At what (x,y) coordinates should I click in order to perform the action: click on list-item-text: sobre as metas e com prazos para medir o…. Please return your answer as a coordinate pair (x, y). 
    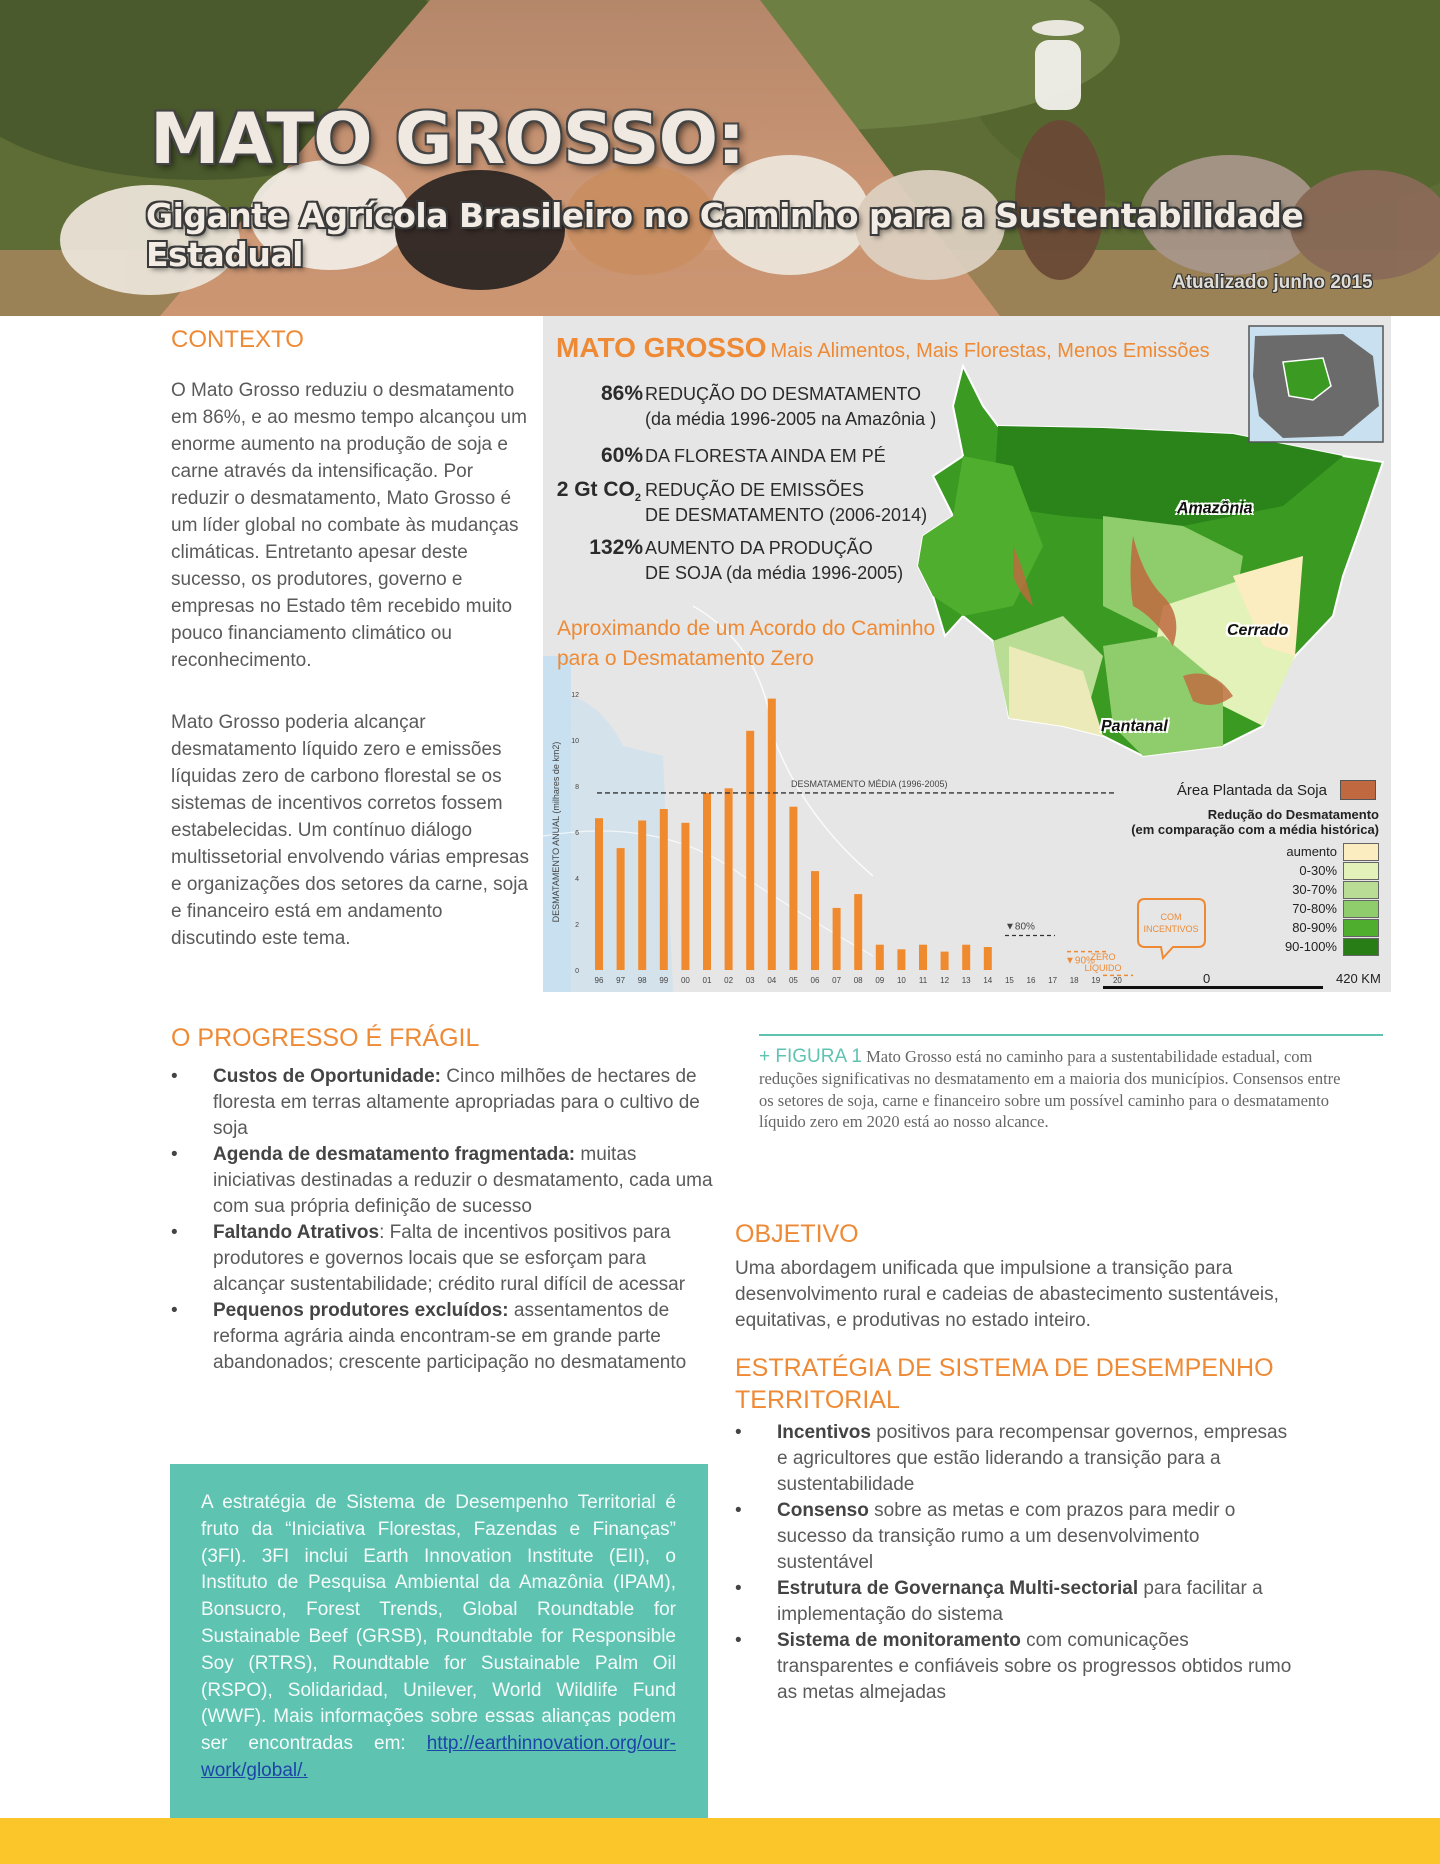
    Looking at the image, I should click on (1006, 1536).